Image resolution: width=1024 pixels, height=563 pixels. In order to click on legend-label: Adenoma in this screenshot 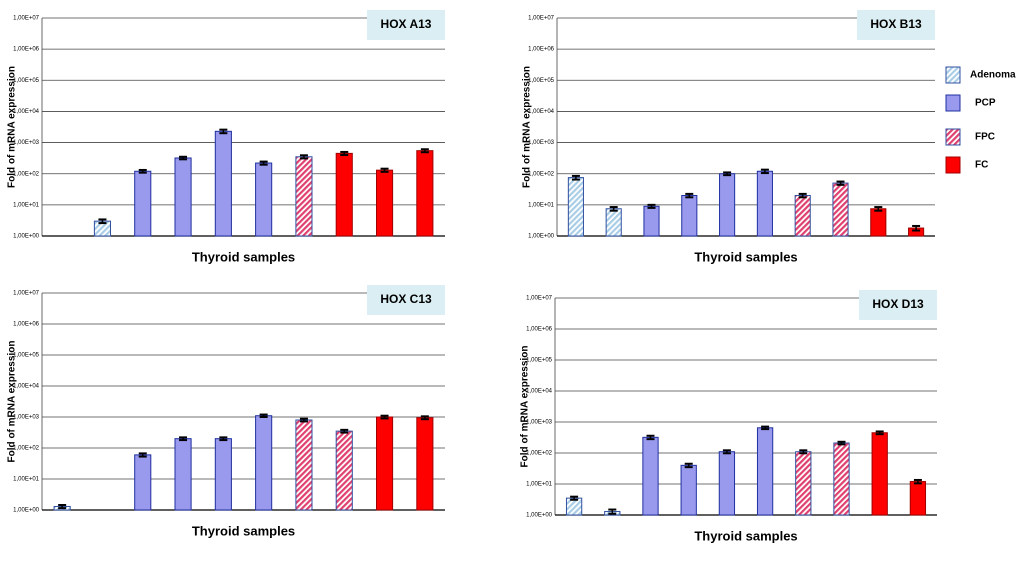, I will do `click(993, 75)`.